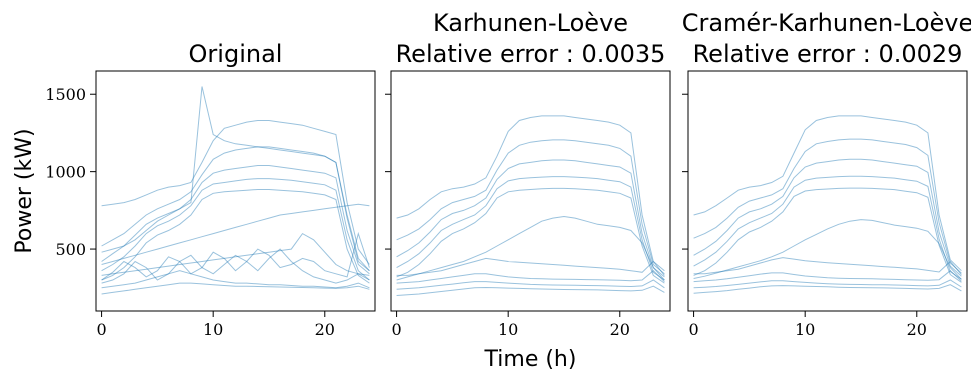 The width and height of the screenshot is (971, 378). I want to click on chart-subtitle: Relative error : 0.0035, so click(531, 54).